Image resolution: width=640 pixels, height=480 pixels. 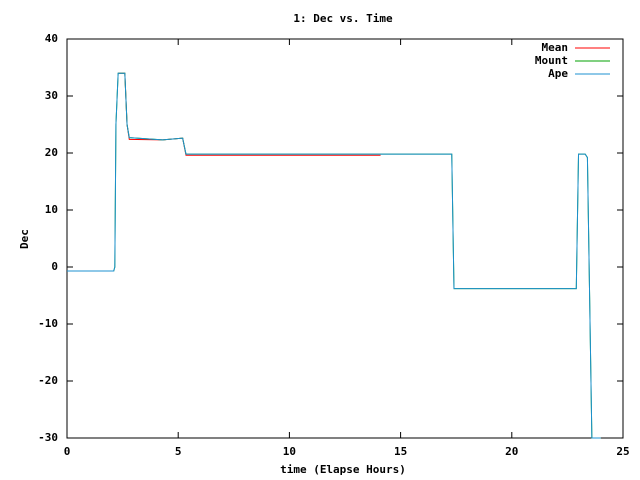 I want to click on y-tick-label: 40, so click(x=51, y=38).